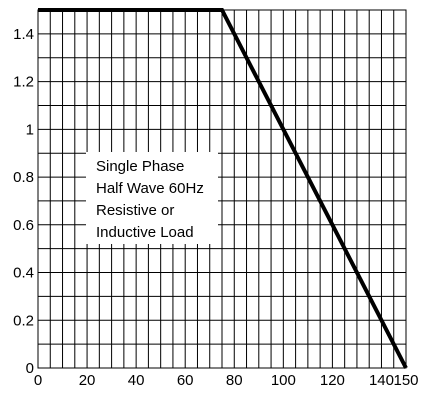  Describe the element at coordinates (332, 380) in the screenshot. I see `x-tick-label: 120` at that location.